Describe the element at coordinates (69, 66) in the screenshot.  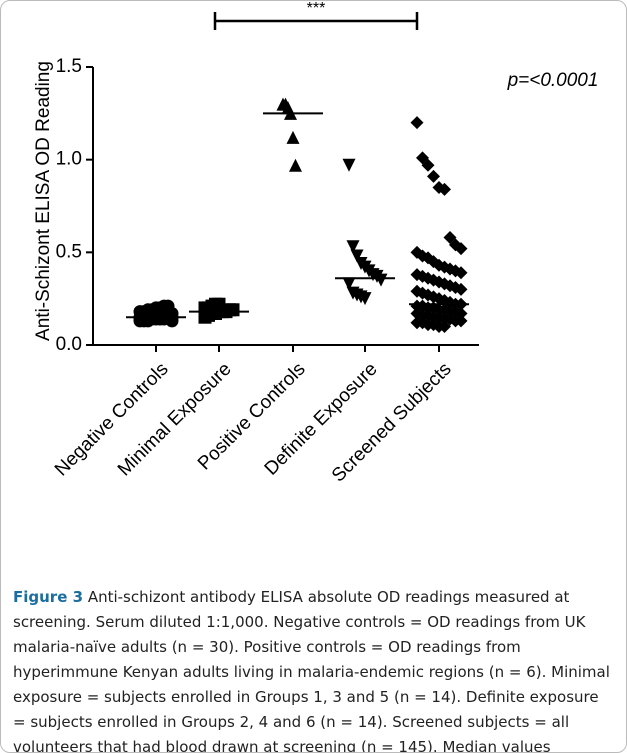
I see `y-tick-label: 1.5` at that location.